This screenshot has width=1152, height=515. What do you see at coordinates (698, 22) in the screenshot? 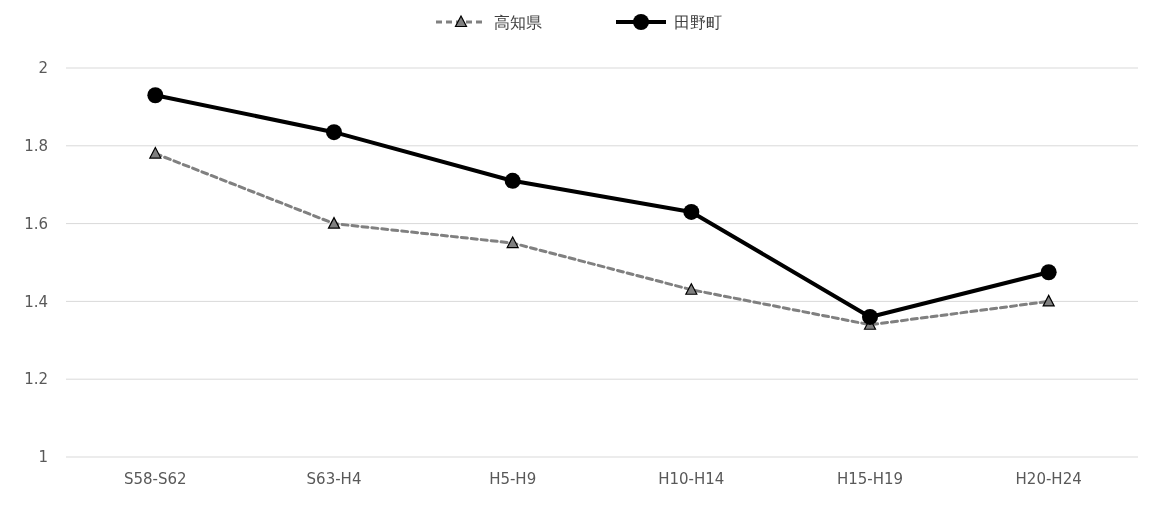
I see `legend-label: 田野町` at bounding box center [698, 22].